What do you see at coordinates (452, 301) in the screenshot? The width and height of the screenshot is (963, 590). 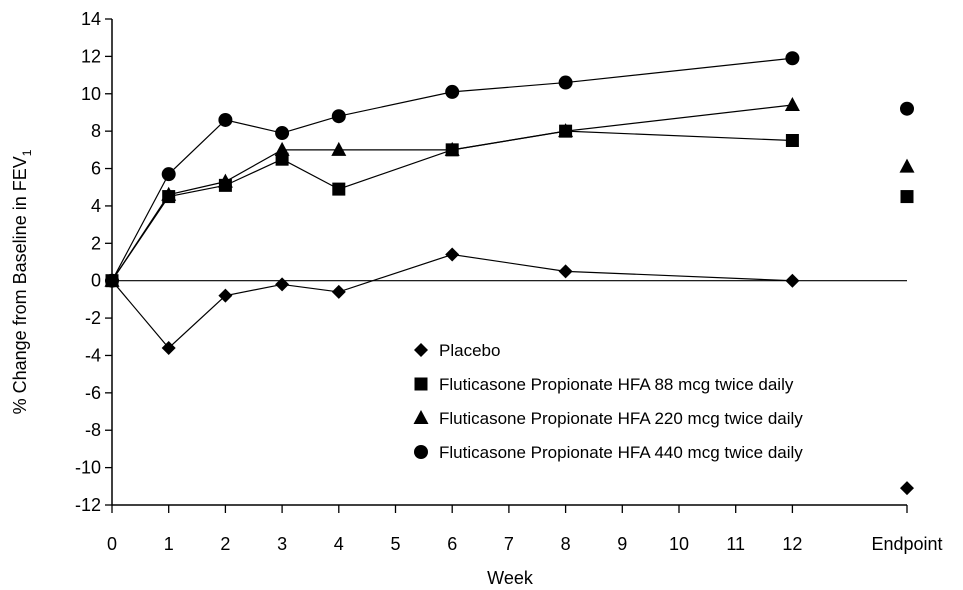 I see `series-line-diamond` at bounding box center [452, 301].